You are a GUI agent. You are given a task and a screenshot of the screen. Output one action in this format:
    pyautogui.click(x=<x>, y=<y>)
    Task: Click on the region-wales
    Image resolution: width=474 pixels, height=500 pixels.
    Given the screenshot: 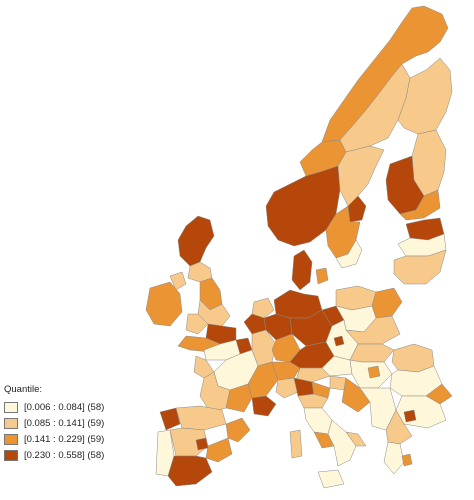 What is the action you would take?
    pyautogui.click(x=197, y=324)
    